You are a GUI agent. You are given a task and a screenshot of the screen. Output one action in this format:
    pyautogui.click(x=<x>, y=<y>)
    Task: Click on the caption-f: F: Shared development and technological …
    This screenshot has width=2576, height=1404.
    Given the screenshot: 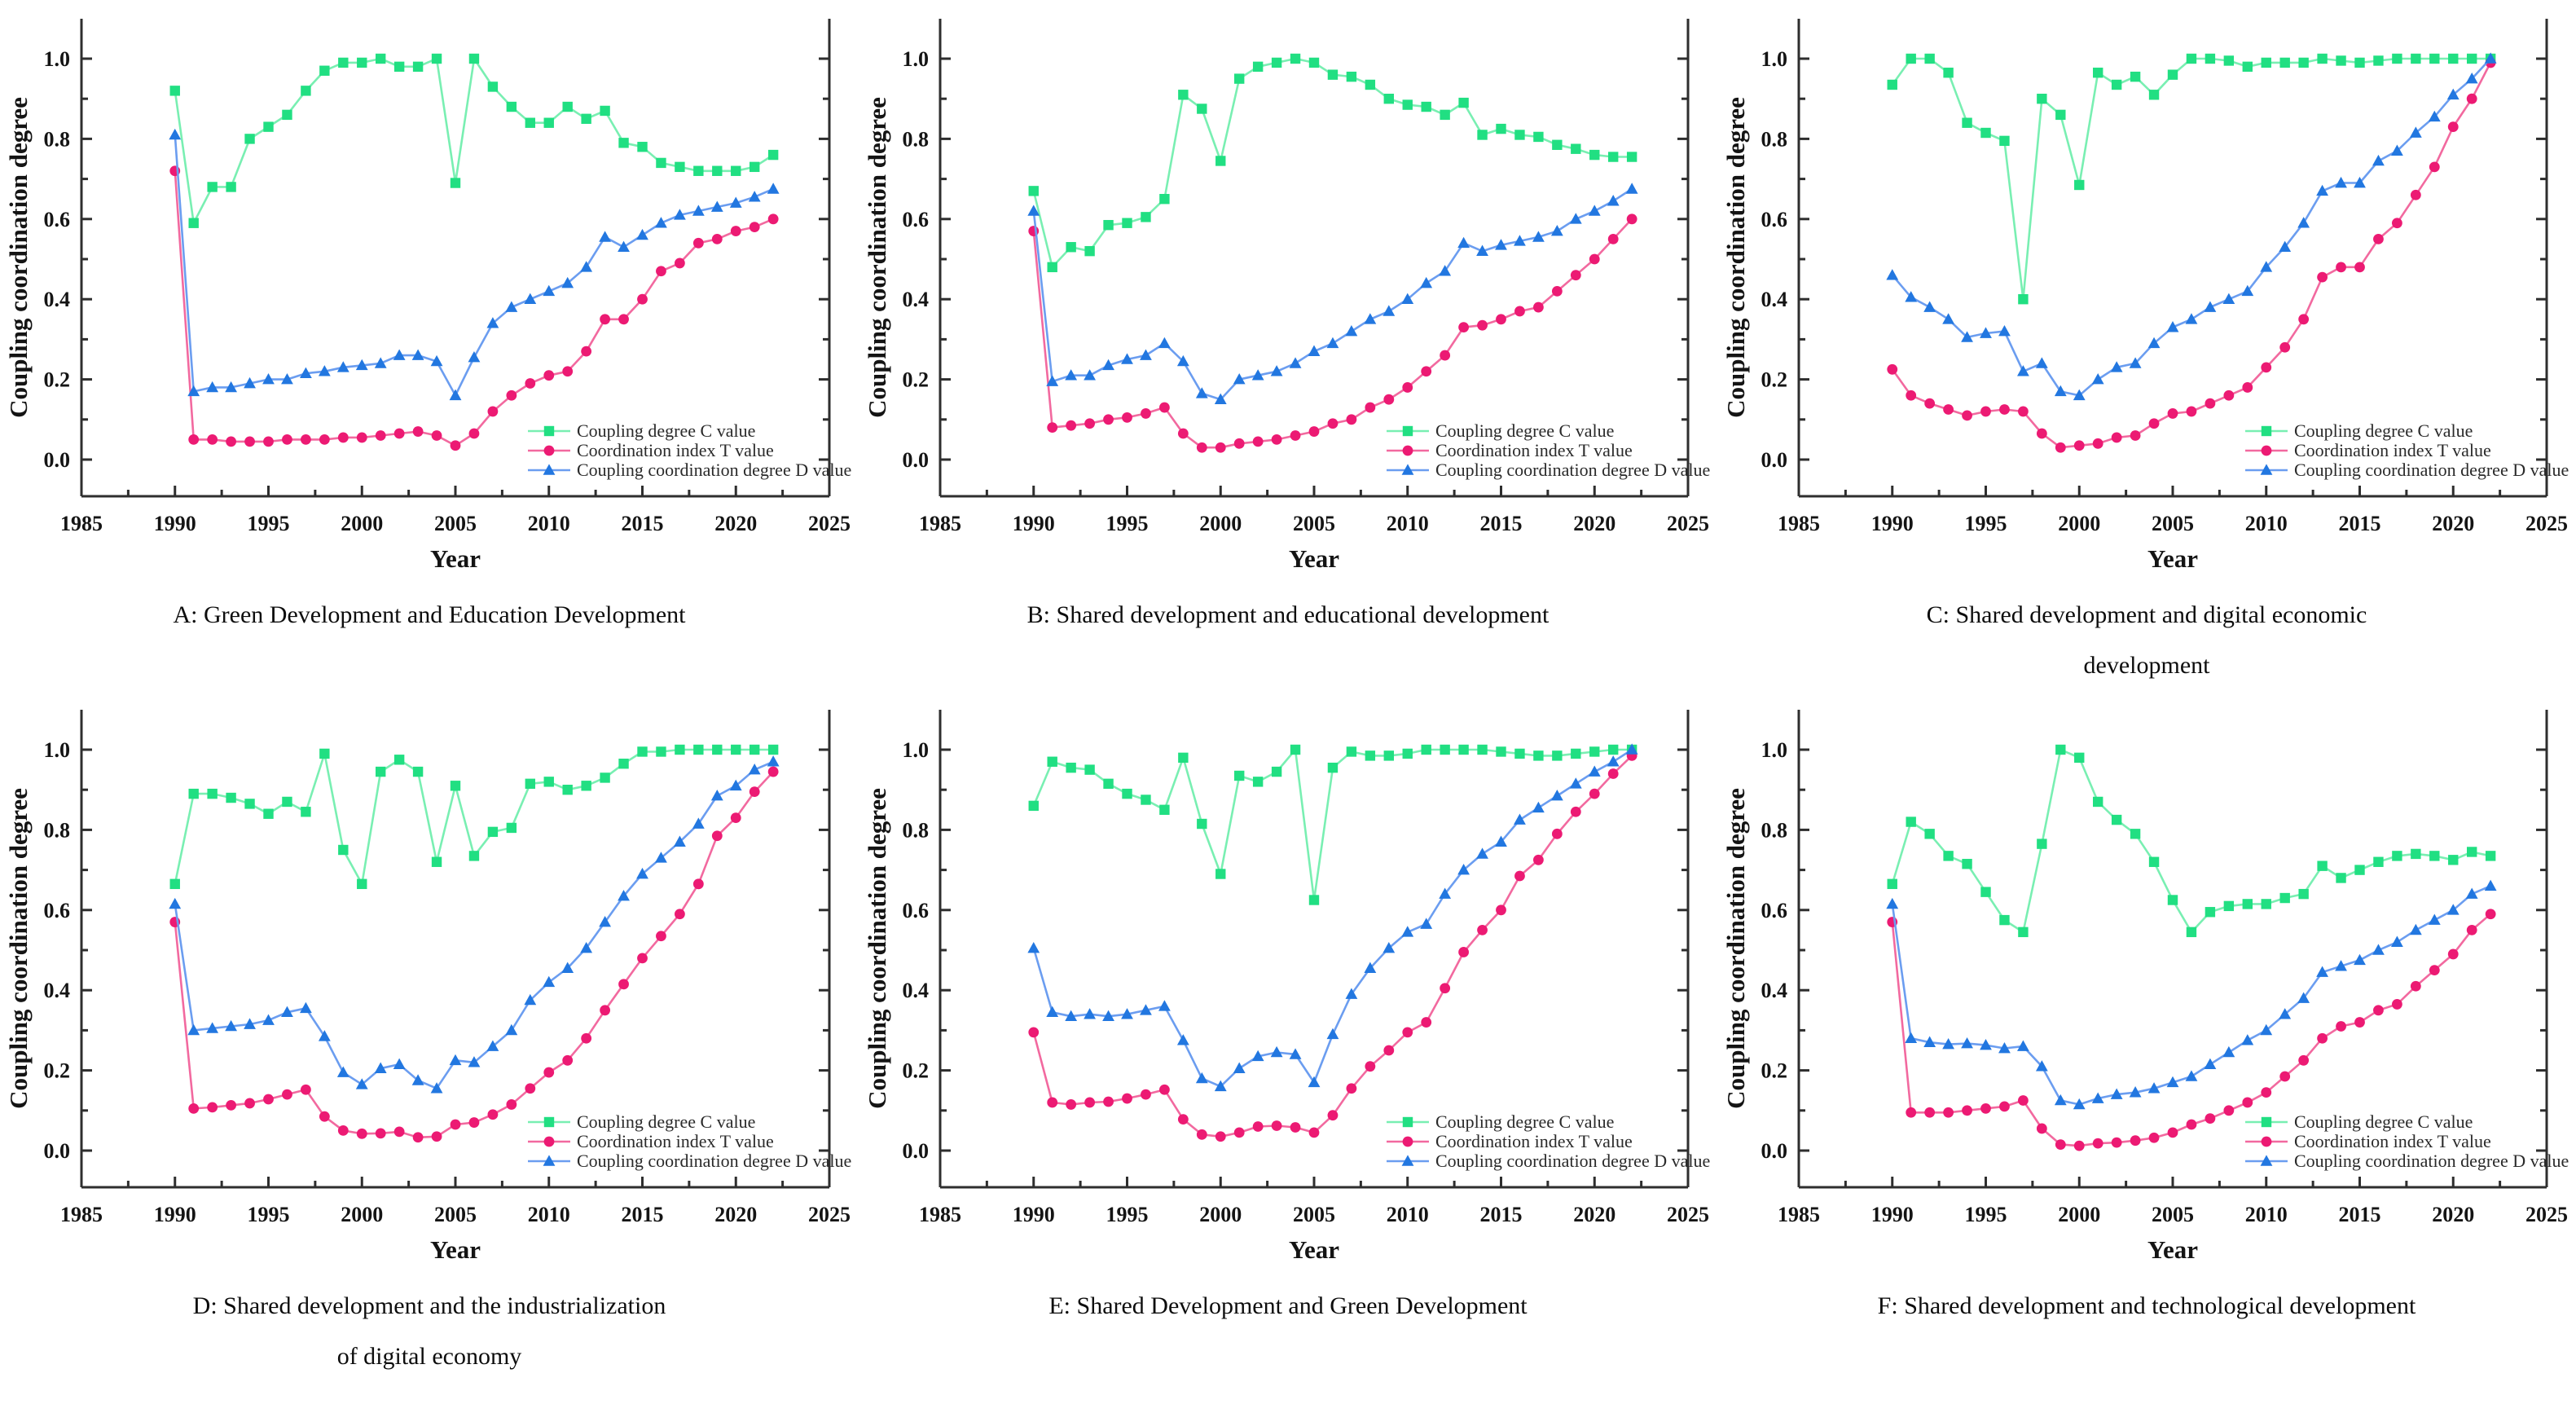 What is the action you would take?
    pyautogui.click(x=2146, y=1326)
    